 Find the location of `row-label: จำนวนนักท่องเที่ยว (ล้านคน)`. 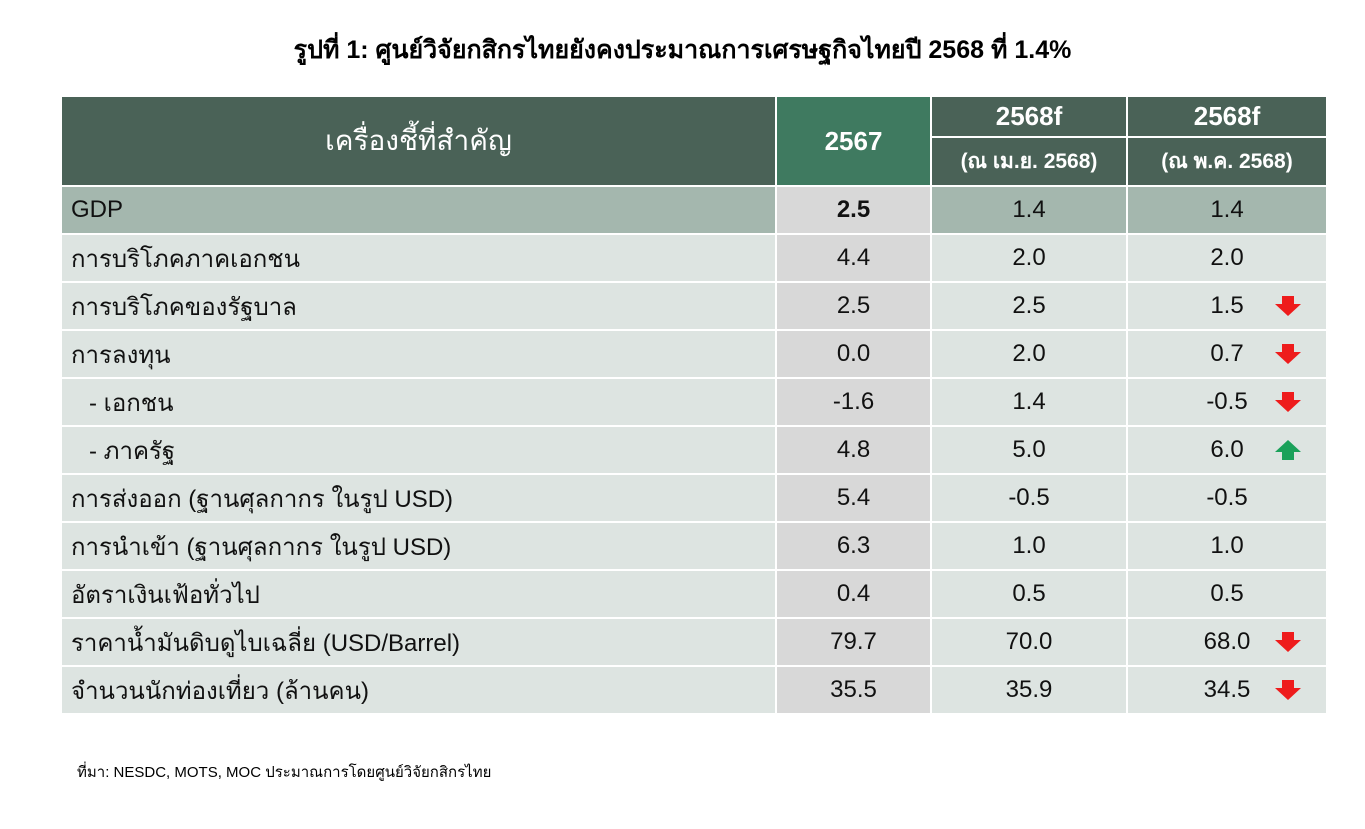

row-label: จำนวนนักท่องเที่ยว (ล้านคน) is located at coordinates (418, 690).